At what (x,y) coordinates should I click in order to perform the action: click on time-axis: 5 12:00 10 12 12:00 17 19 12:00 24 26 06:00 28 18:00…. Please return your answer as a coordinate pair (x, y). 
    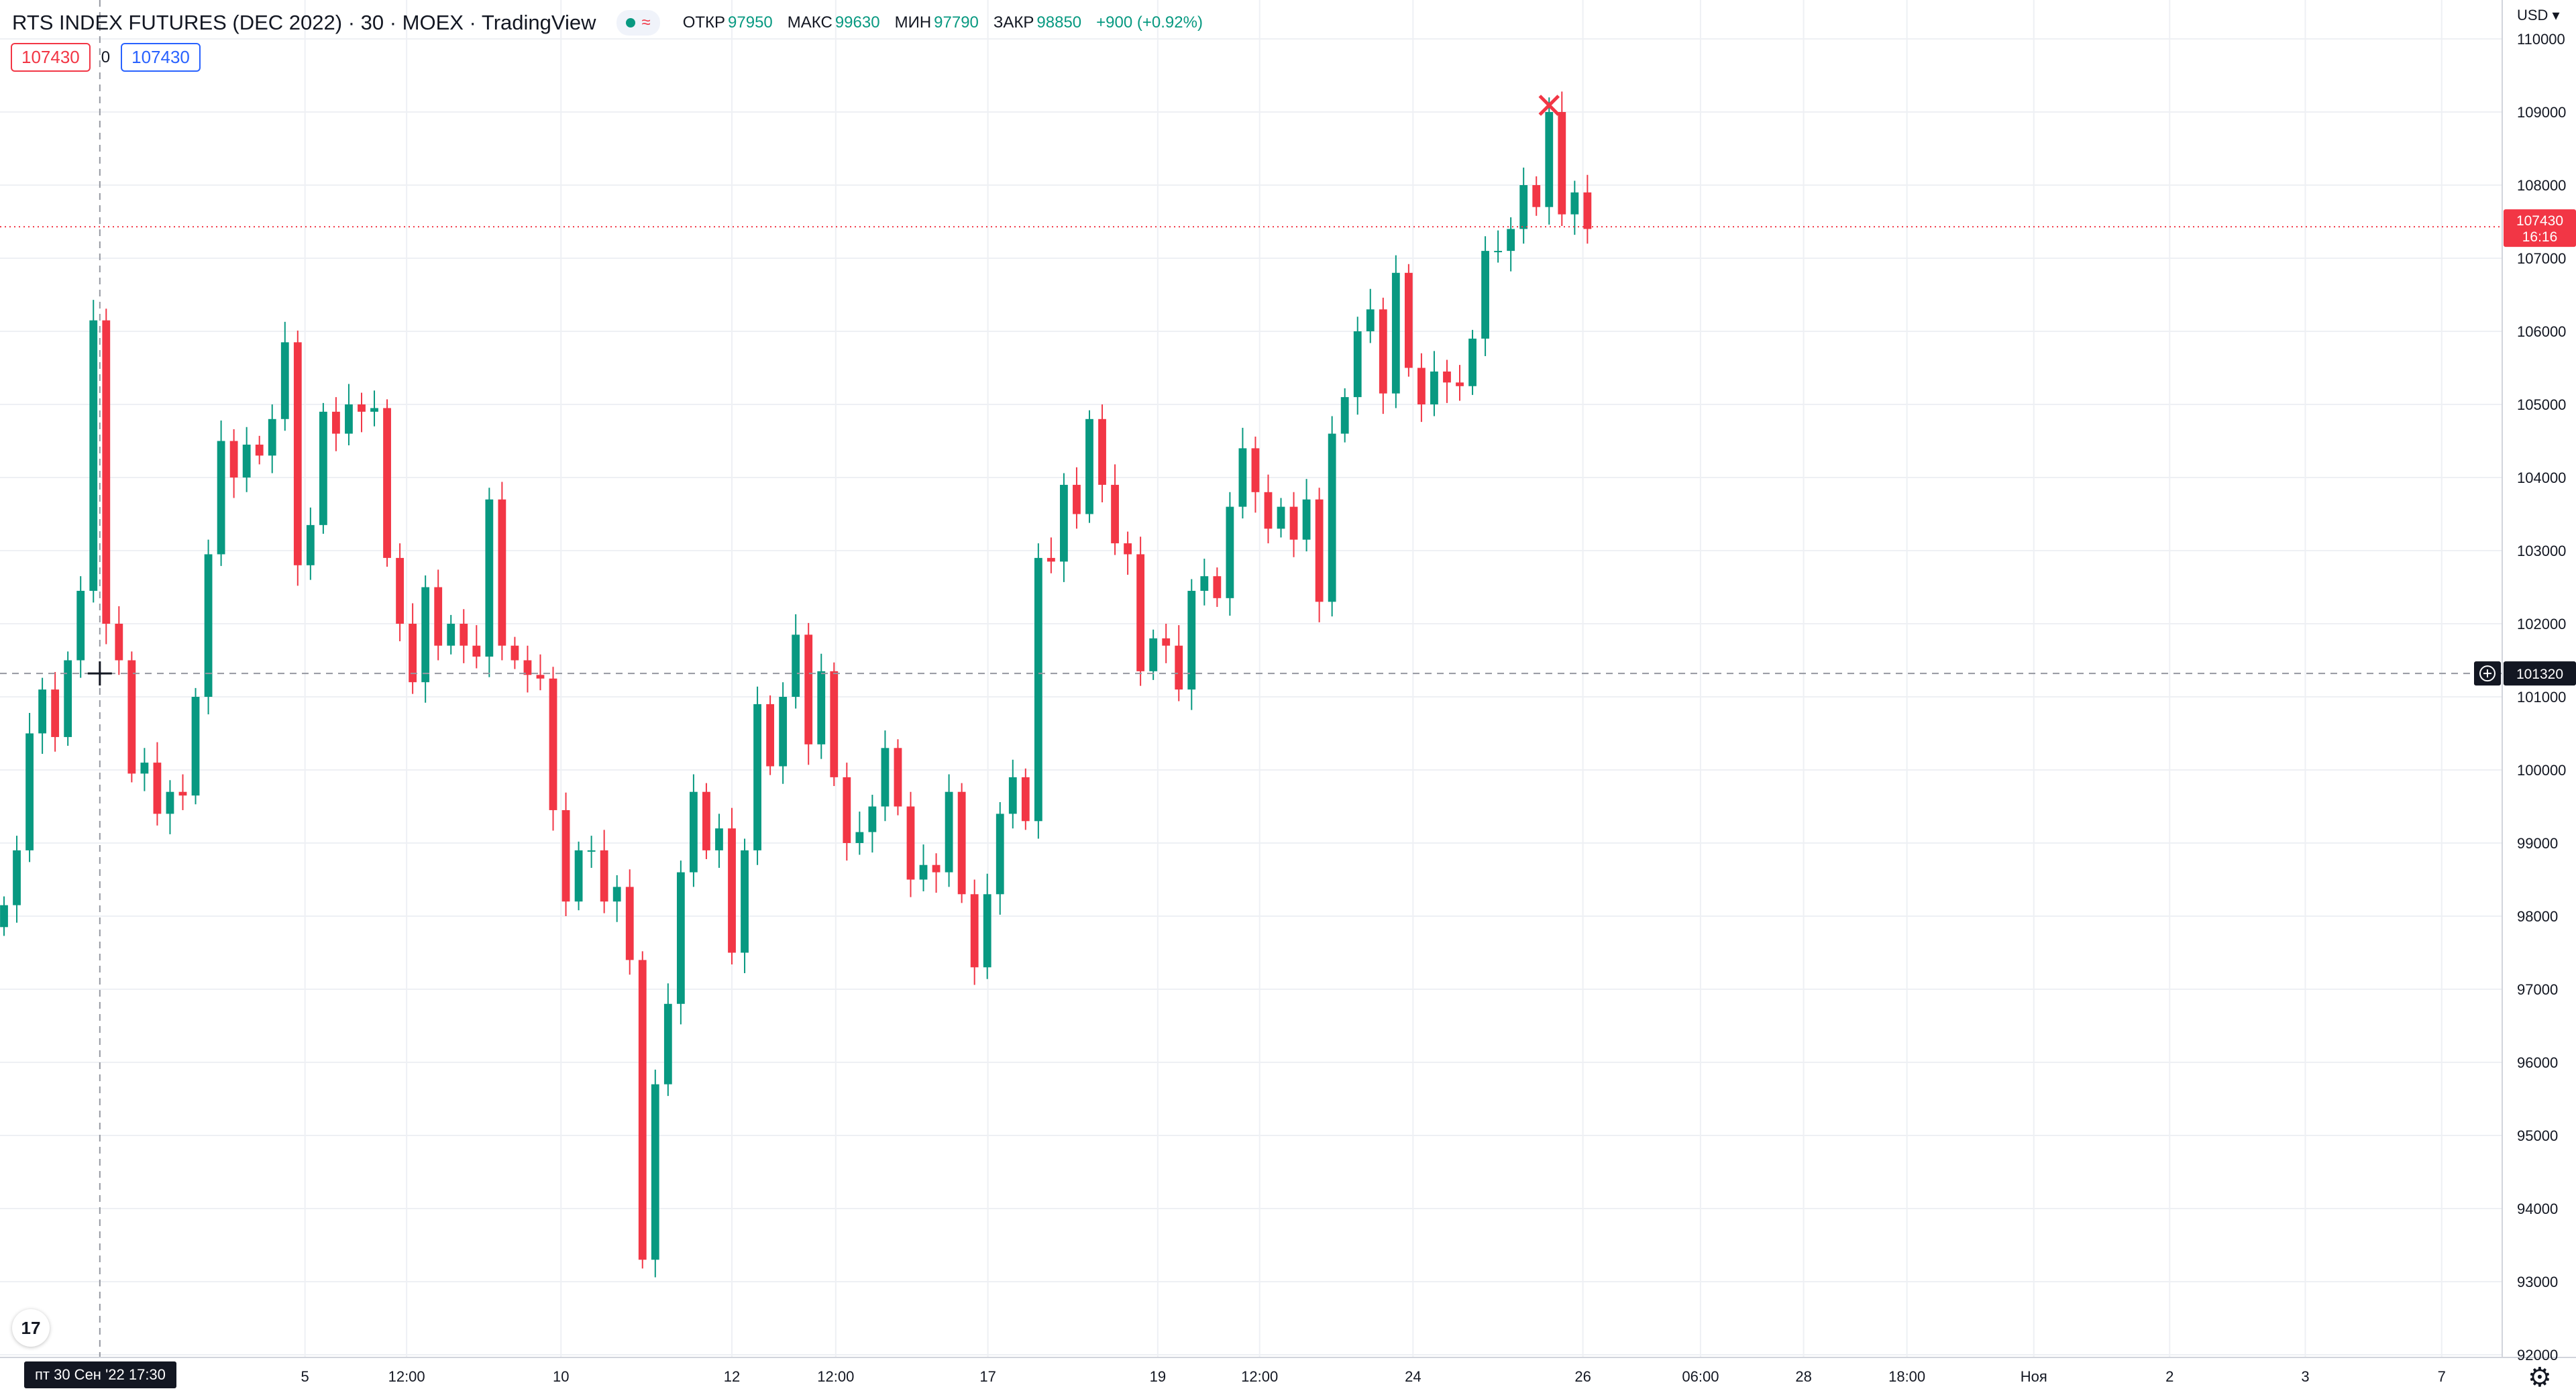
    Looking at the image, I should click on (1373, 1376).